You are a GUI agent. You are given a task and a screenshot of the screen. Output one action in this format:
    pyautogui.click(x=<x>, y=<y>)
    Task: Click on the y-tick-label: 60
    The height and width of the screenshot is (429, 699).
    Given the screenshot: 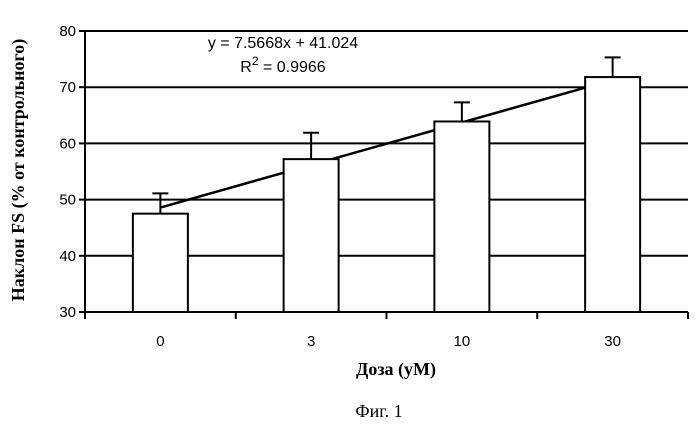 What is the action you would take?
    pyautogui.click(x=67, y=143)
    